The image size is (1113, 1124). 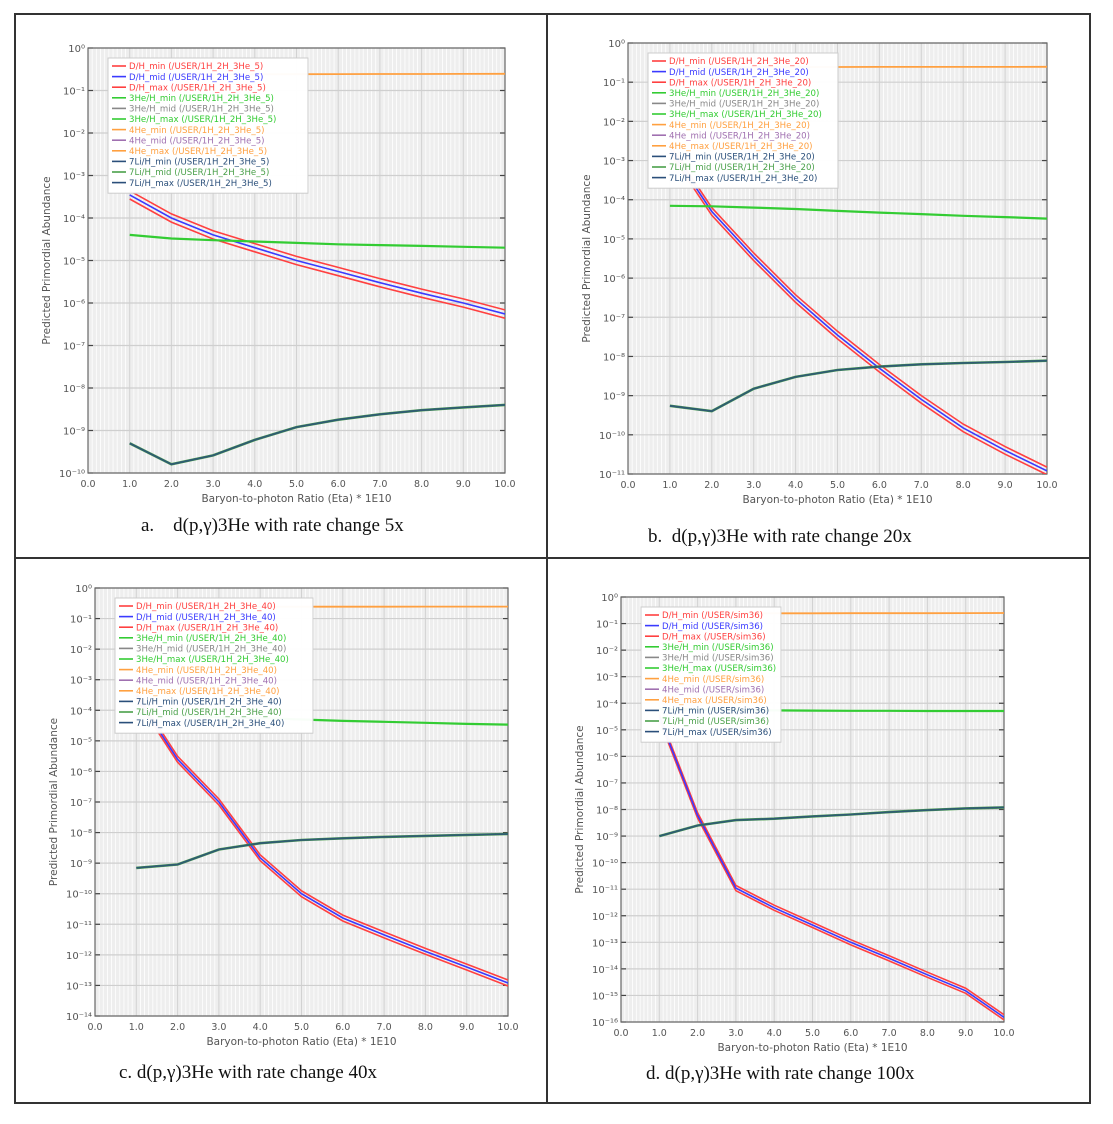 I want to click on y-tick-label: 10⁻¹², so click(x=79, y=956).